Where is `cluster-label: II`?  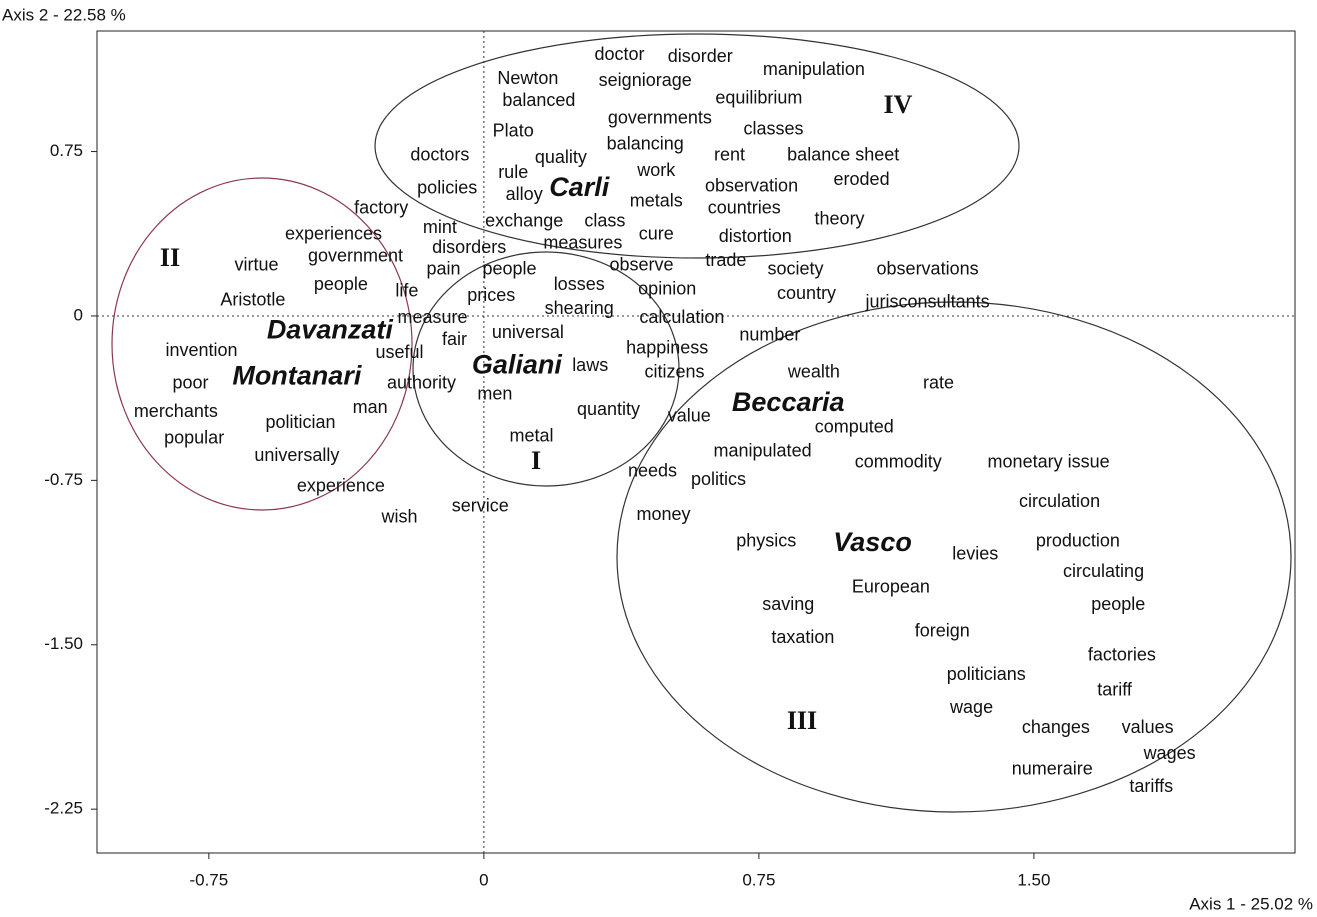
cluster-label: II is located at coordinates (170, 257).